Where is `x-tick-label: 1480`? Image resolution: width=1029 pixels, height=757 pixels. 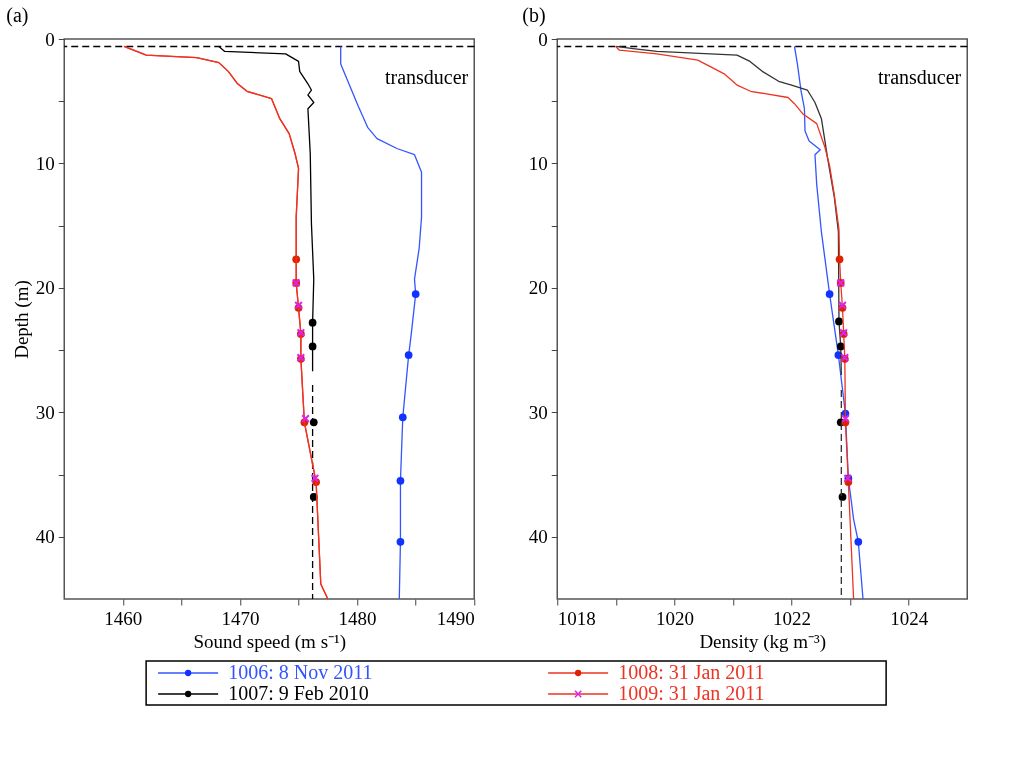
x-tick-label: 1480 is located at coordinates (357, 618).